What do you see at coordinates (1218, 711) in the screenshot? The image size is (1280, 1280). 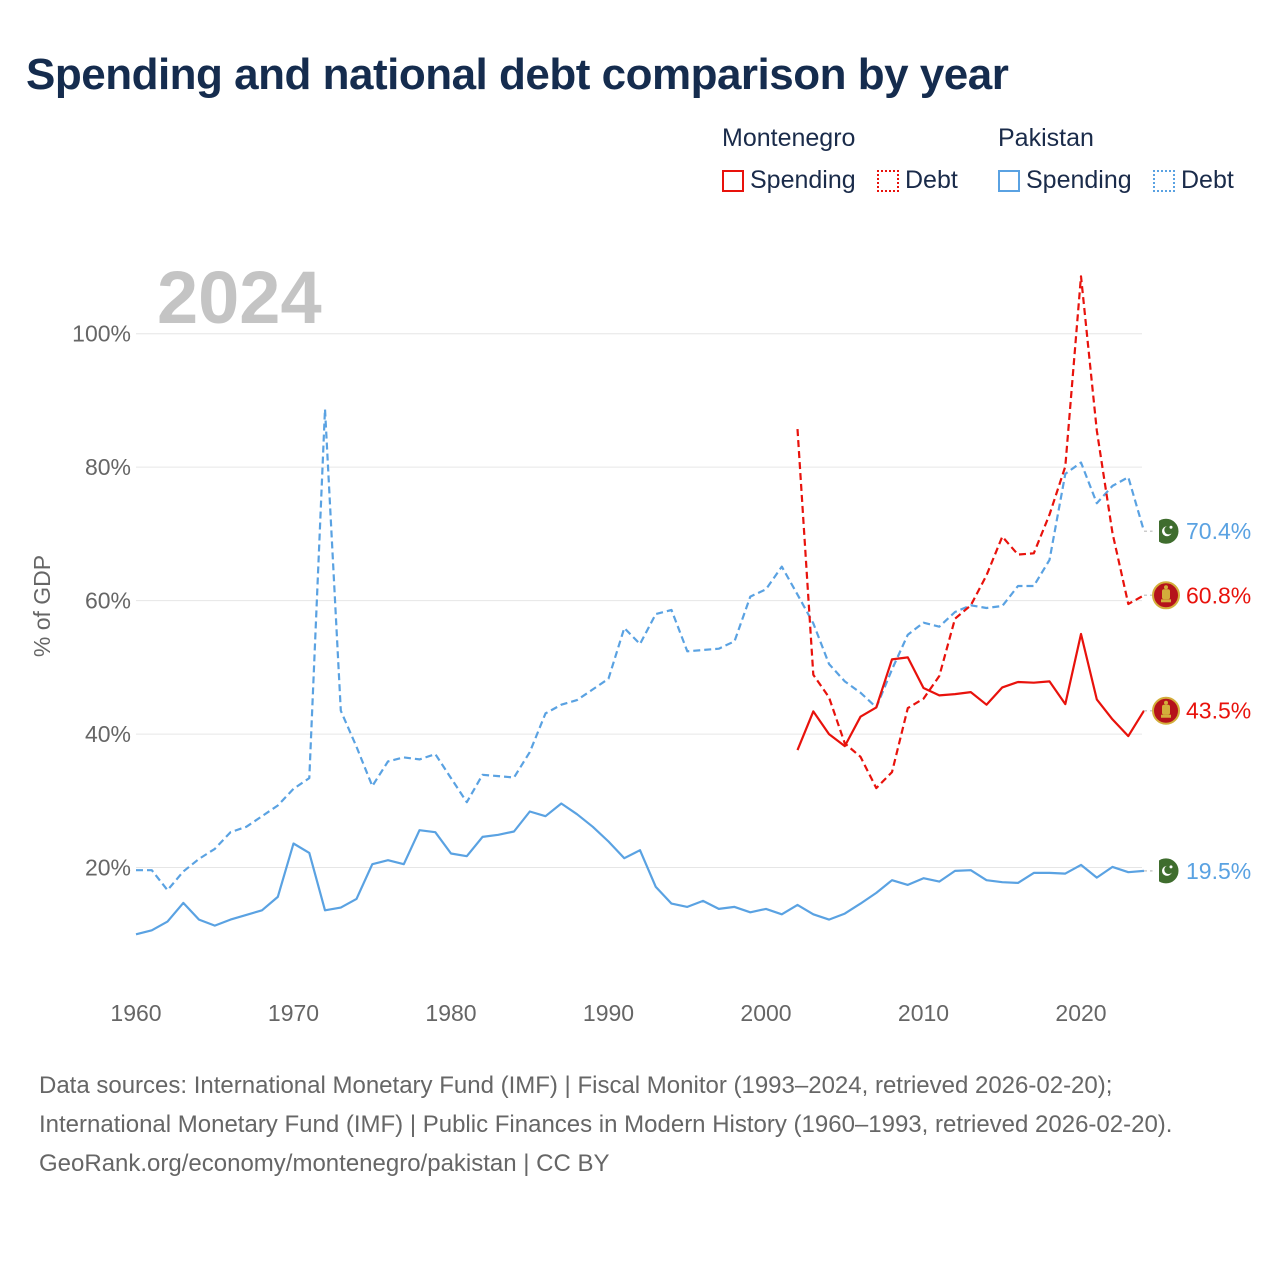 I see `end-value-label: 43.5%` at bounding box center [1218, 711].